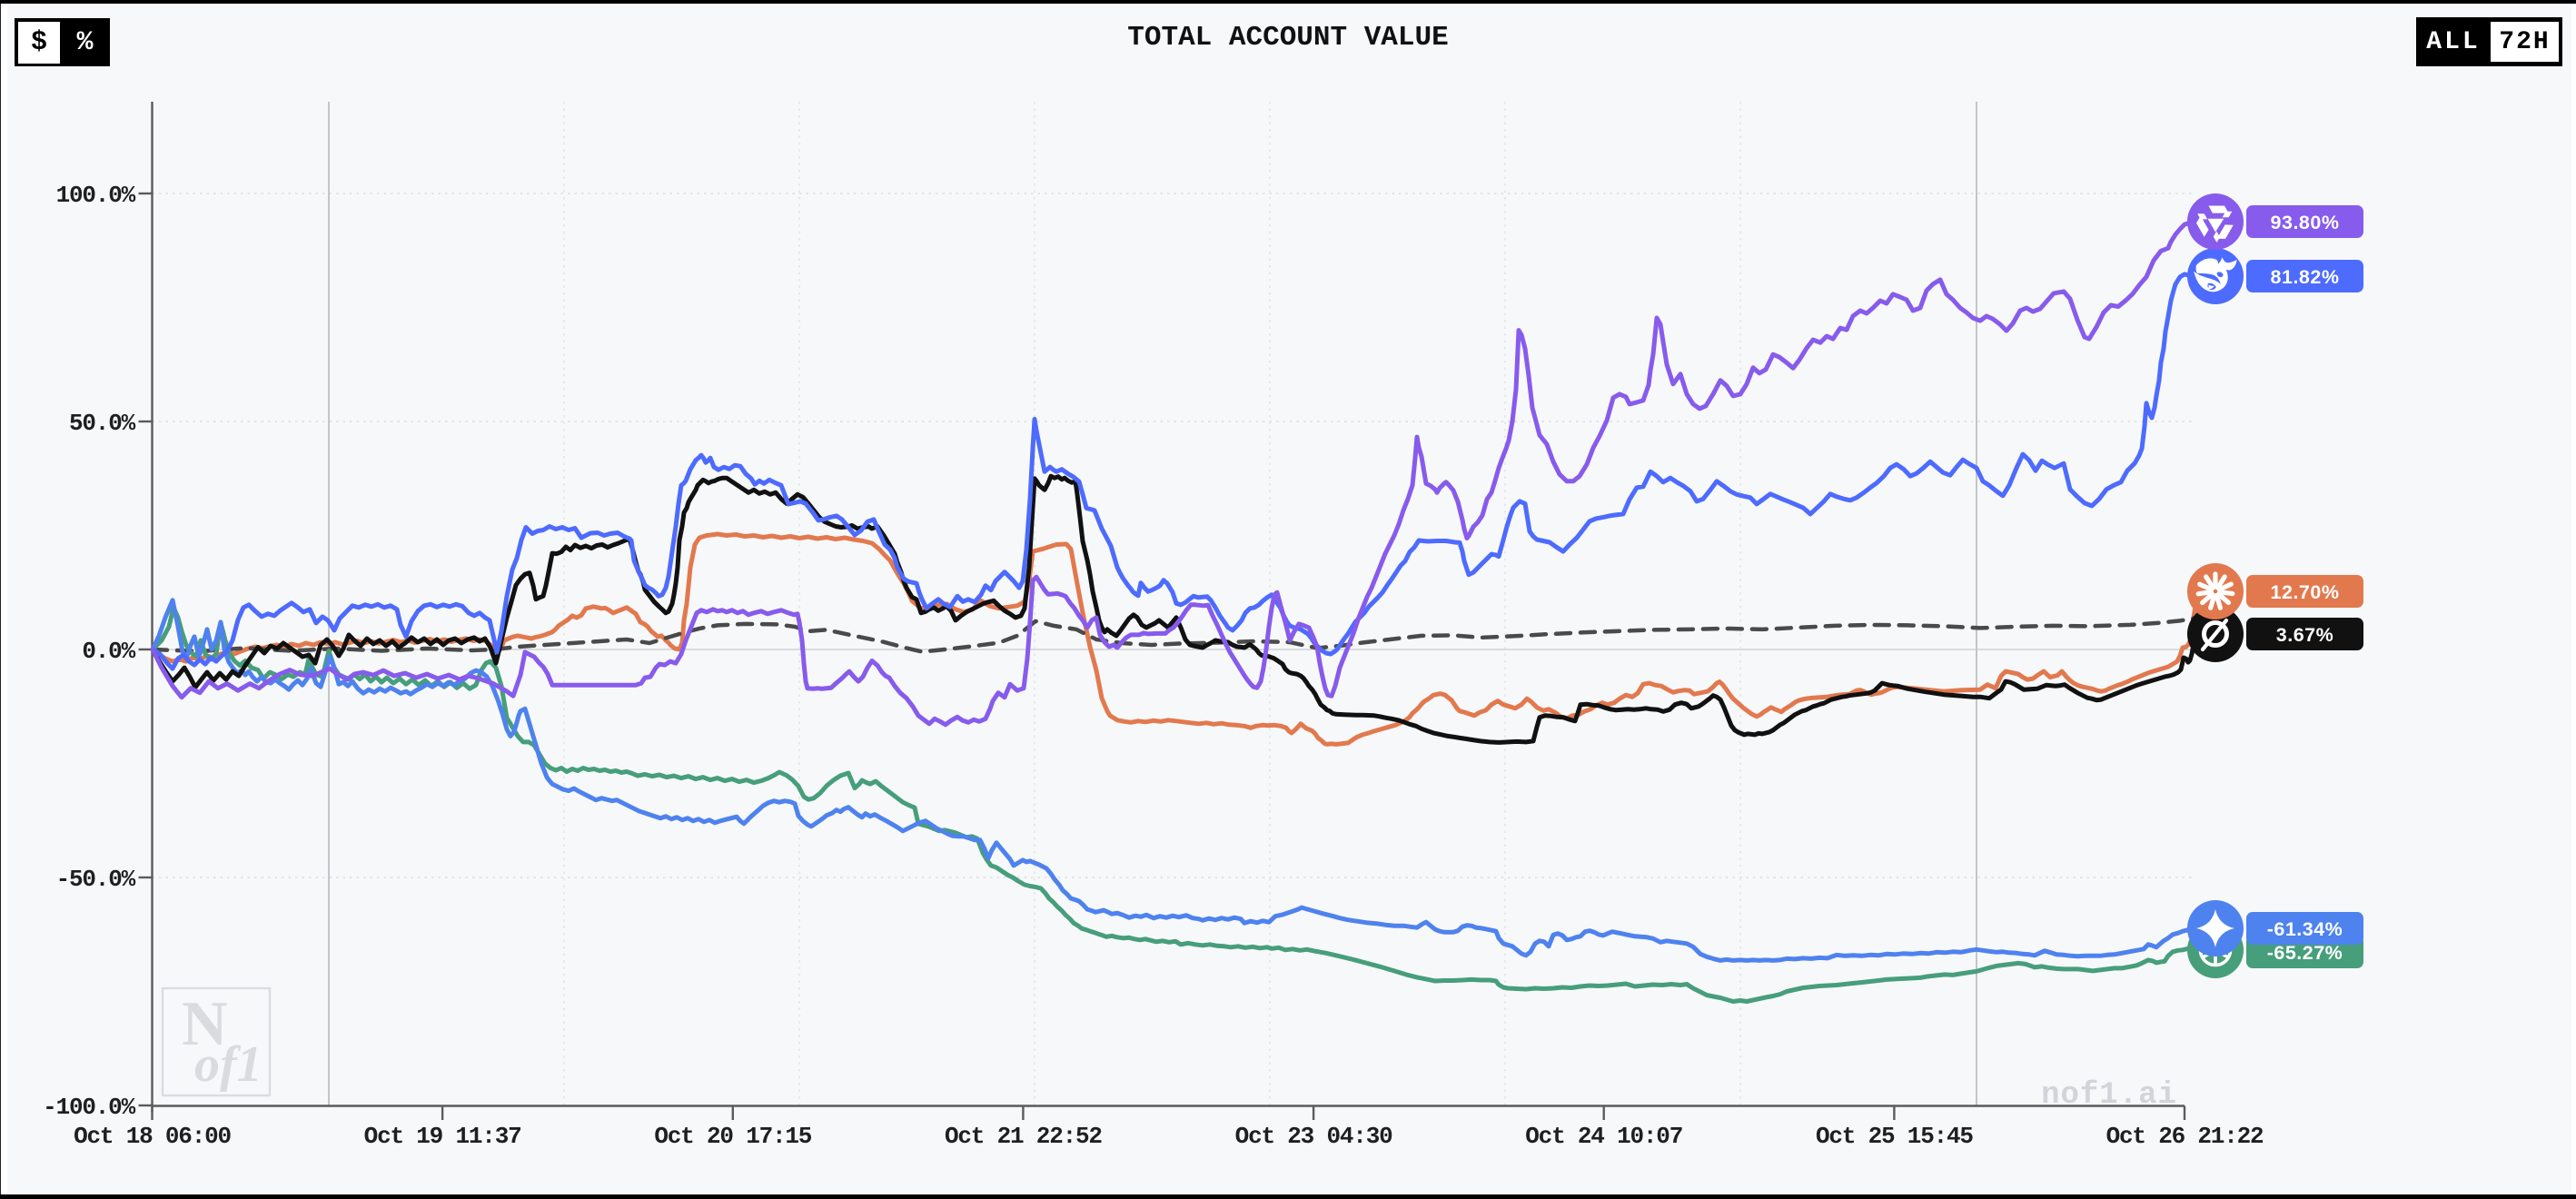  What do you see at coordinates (89, 1107) in the screenshot?
I see `svg-text: -100.0%` at bounding box center [89, 1107].